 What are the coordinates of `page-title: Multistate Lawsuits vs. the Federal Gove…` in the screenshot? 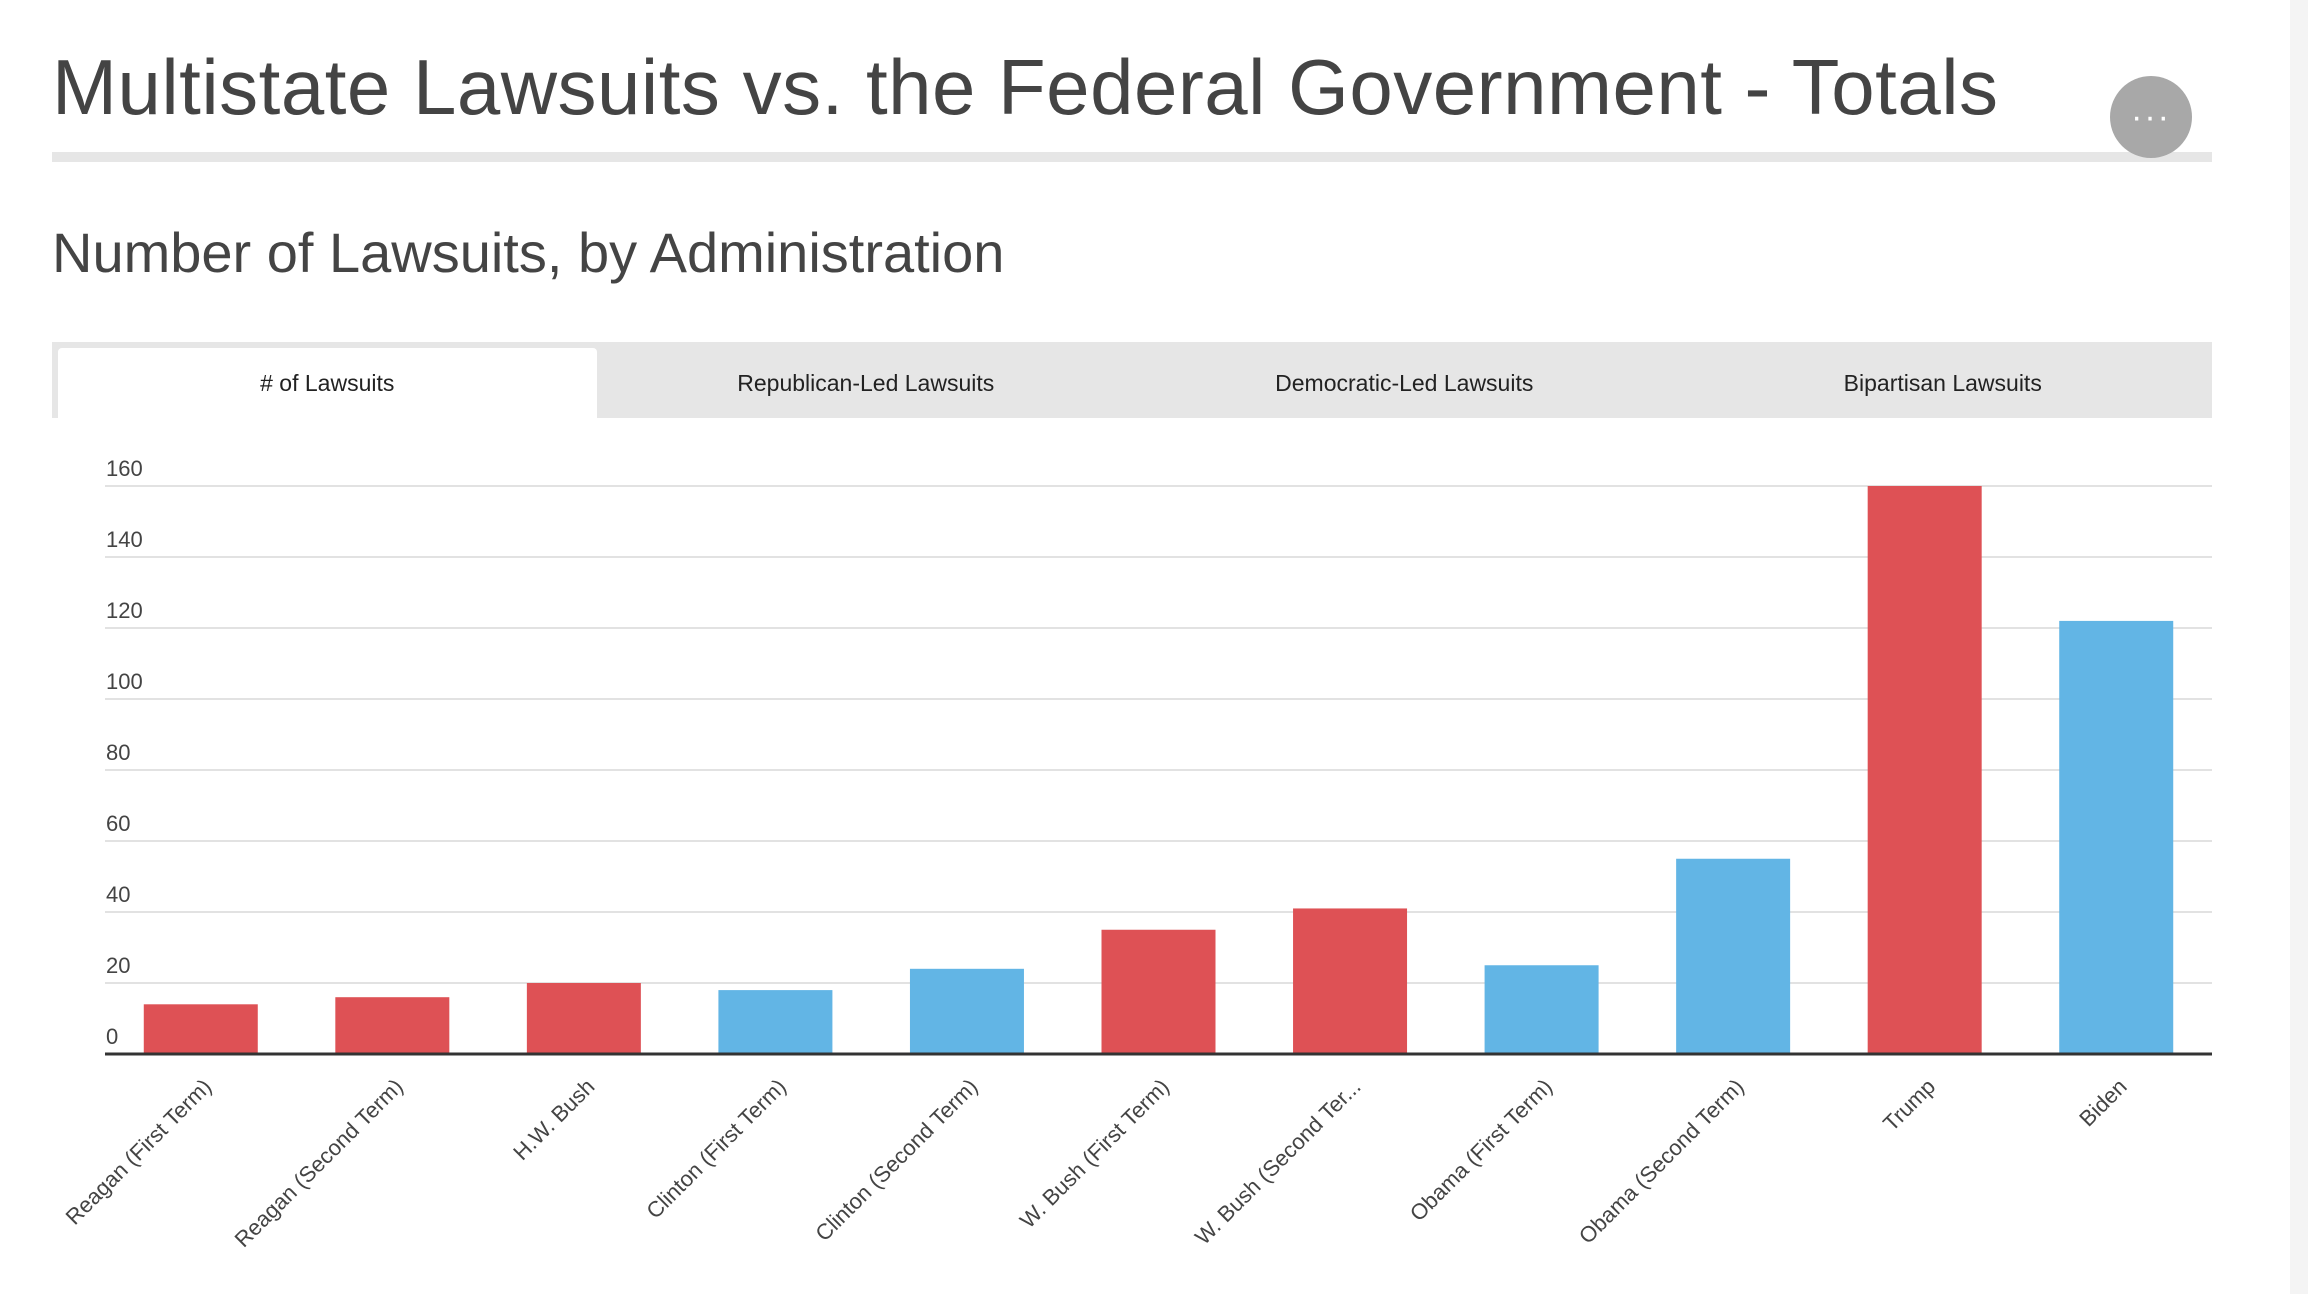 It's located at (1025, 87).